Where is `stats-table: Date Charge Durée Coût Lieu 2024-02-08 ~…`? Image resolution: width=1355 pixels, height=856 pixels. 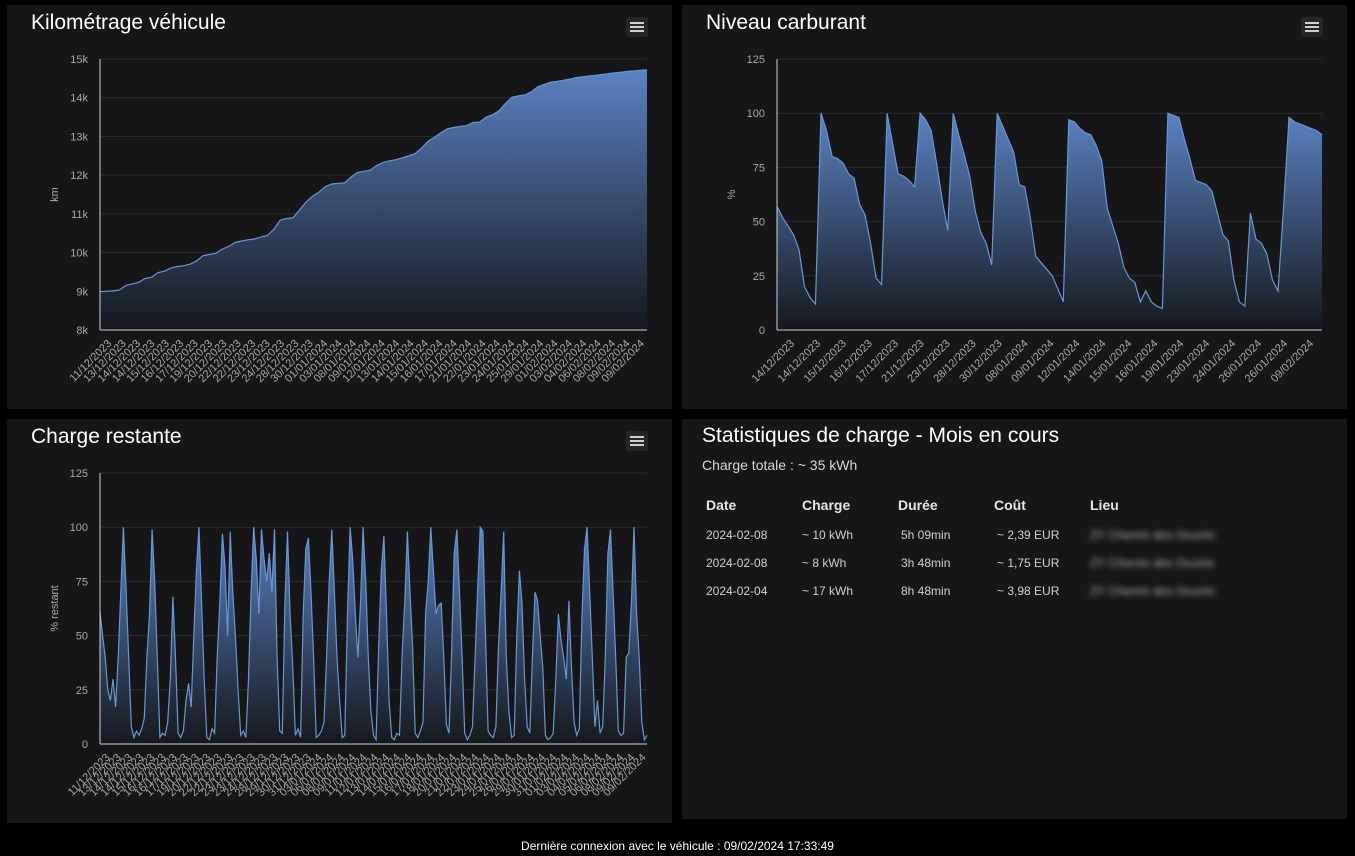 stats-table: Date Charge Durée Coût Lieu 2024-02-08 ~… is located at coordinates (971, 551).